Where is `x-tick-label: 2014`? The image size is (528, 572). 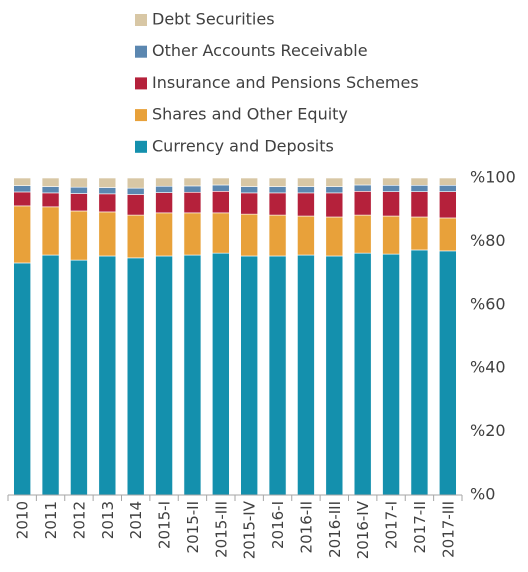
x-tick-label: 2014 is located at coordinates (136, 520).